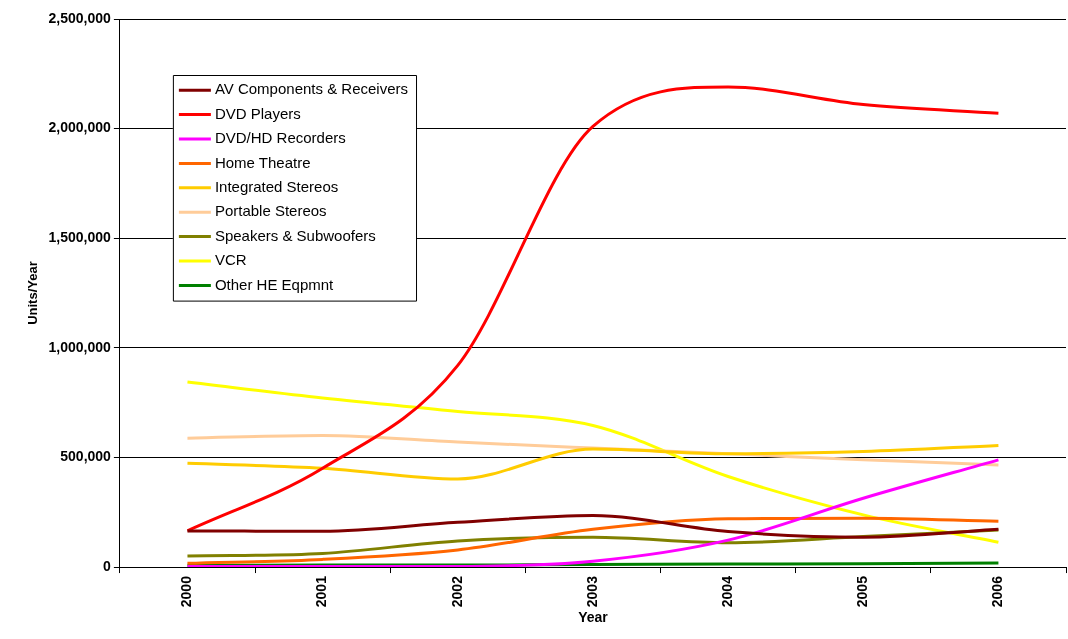 Image resolution: width=1068 pixels, height=639 pixels. Describe the element at coordinates (591, 591) in the screenshot. I see `x-tick-label: 2003` at that location.